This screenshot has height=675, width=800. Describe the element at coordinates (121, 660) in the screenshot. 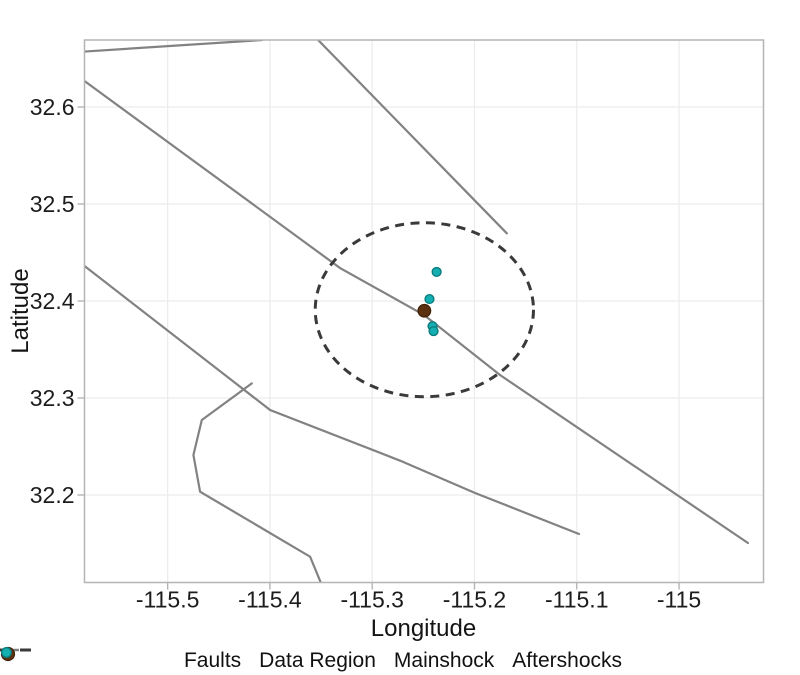

I see `legend-item-faults: Faults` at that location.